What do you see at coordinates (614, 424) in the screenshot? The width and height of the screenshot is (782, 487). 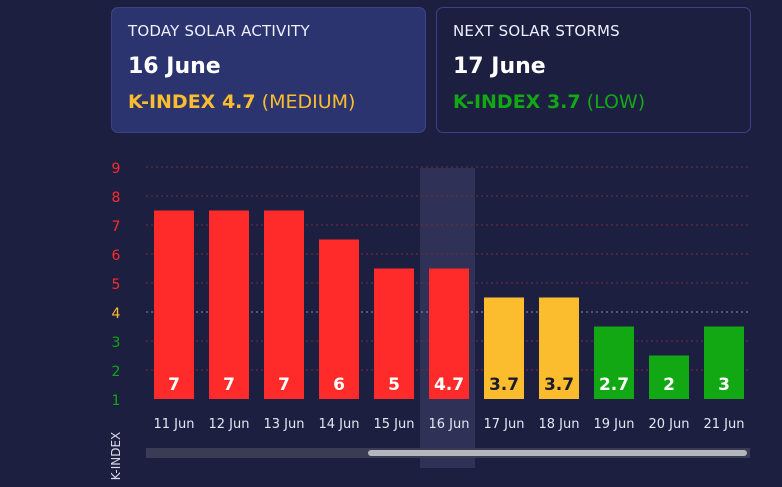 I see `x-tick-label: 19 Jun` at bounding box center [614, 424].